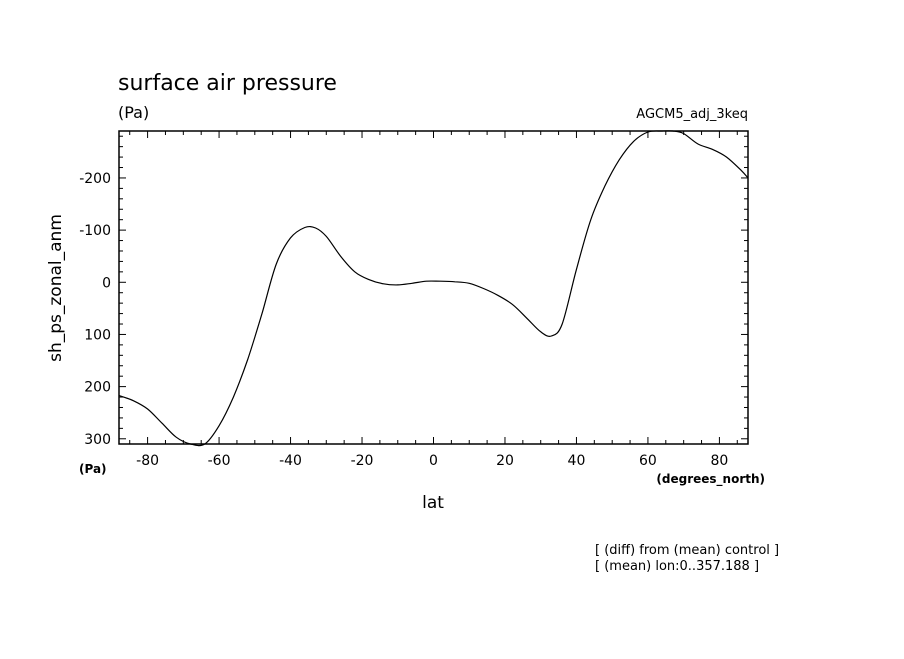 The image size is (904, 659). What do you see at coordinates (95, 309) in the screenshot?
I see `y-tick-labels: -200 -100 0 100 200 300` at bounding box center [95, 309].